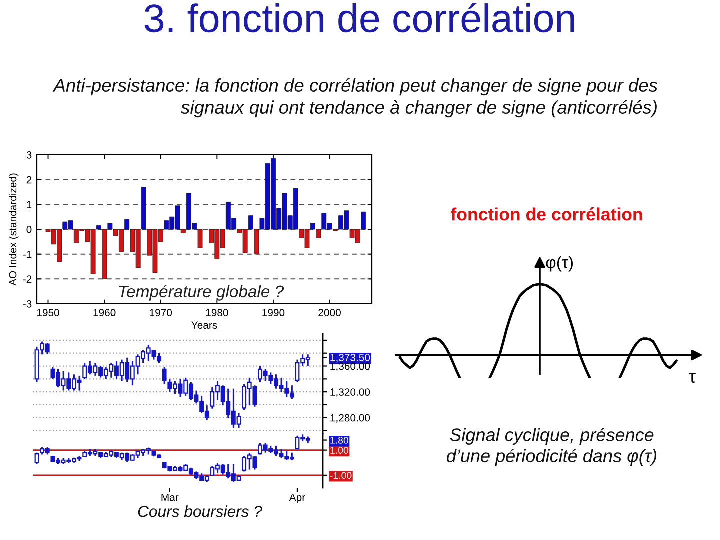 This screenshot has width=720, height=540. I want to click on x-tick-label: 1970, so click(161, 313).